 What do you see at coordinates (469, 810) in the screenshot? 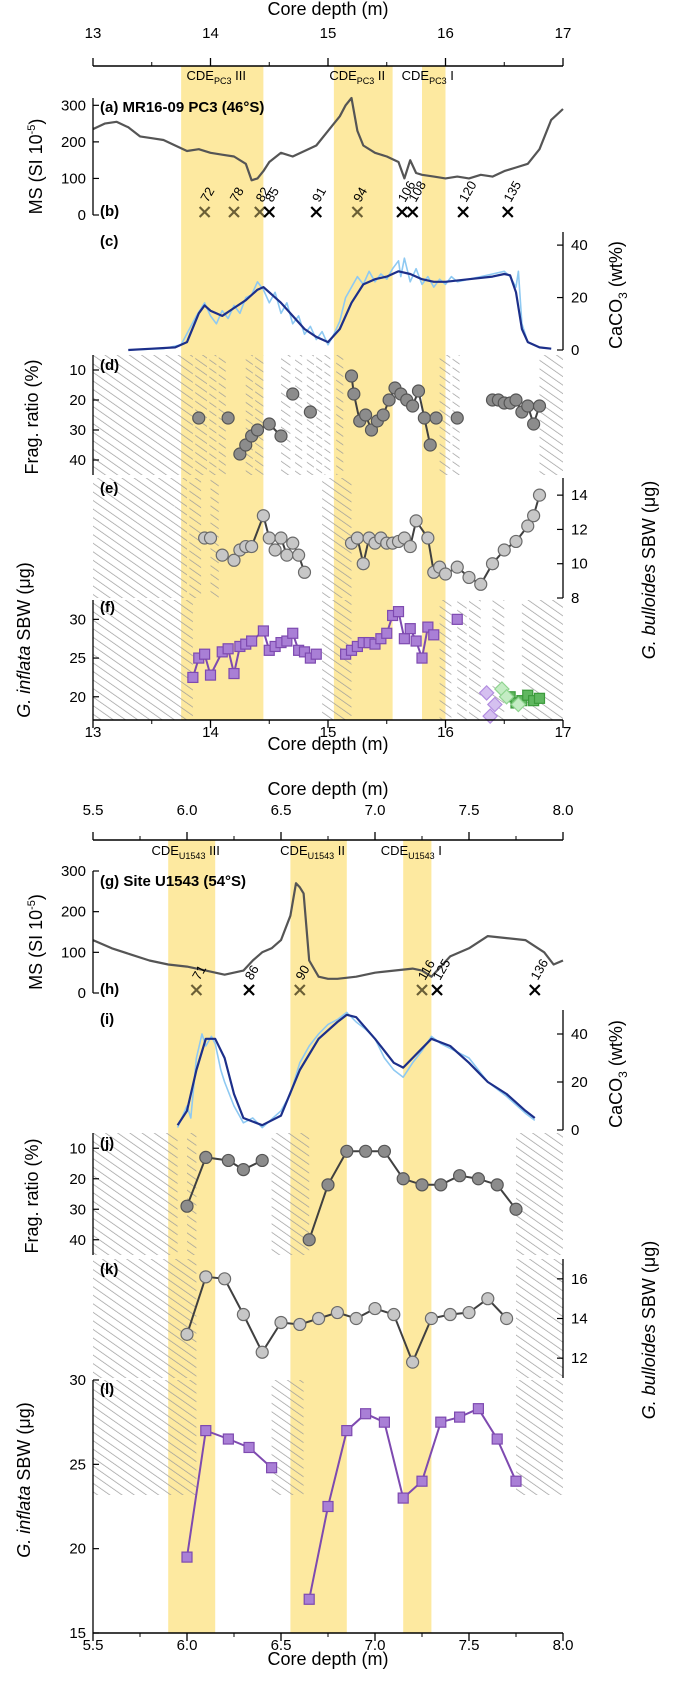
I see `depth-tick-label: 7.5` at bounding box center [469, 810].